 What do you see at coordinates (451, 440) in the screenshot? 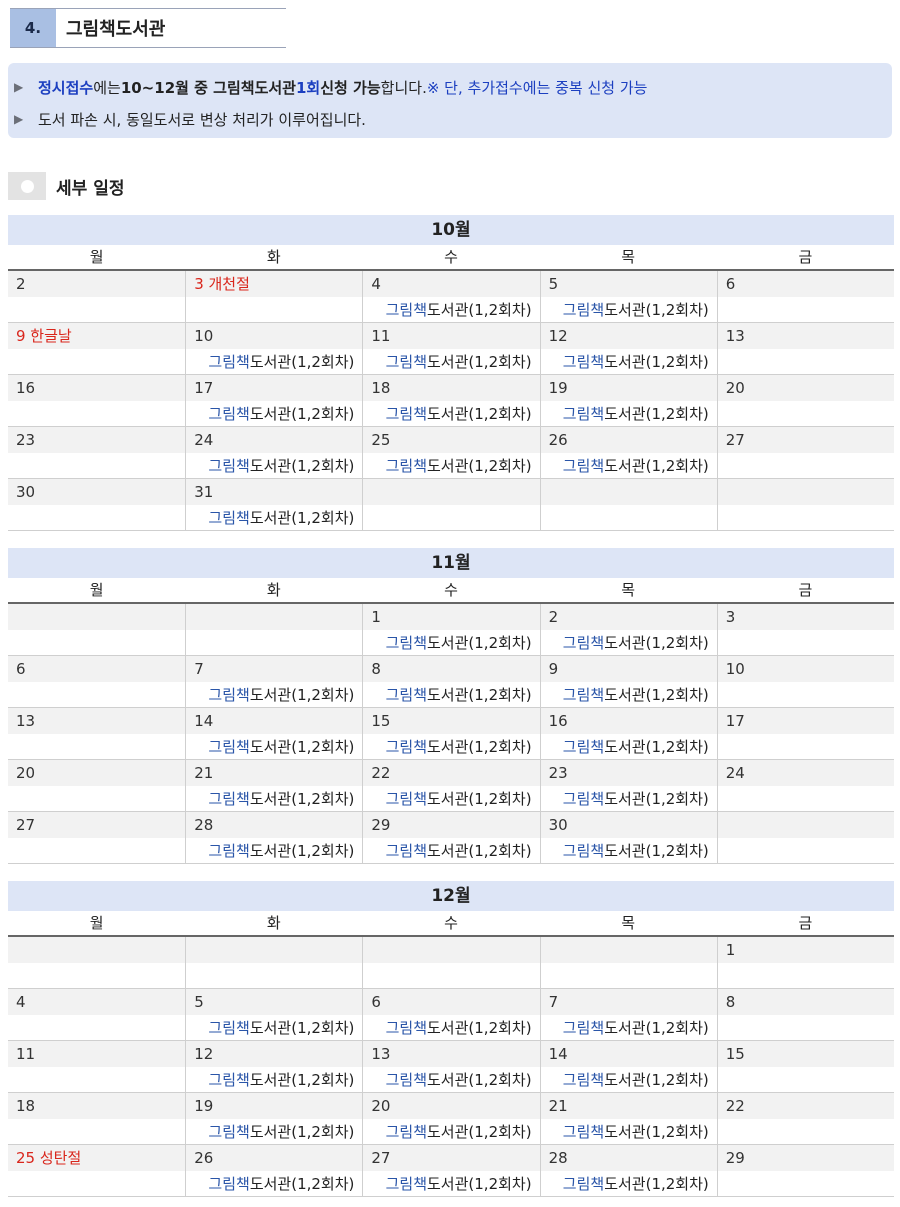
I see `date-label: 25` at bounding box center [451, 440].